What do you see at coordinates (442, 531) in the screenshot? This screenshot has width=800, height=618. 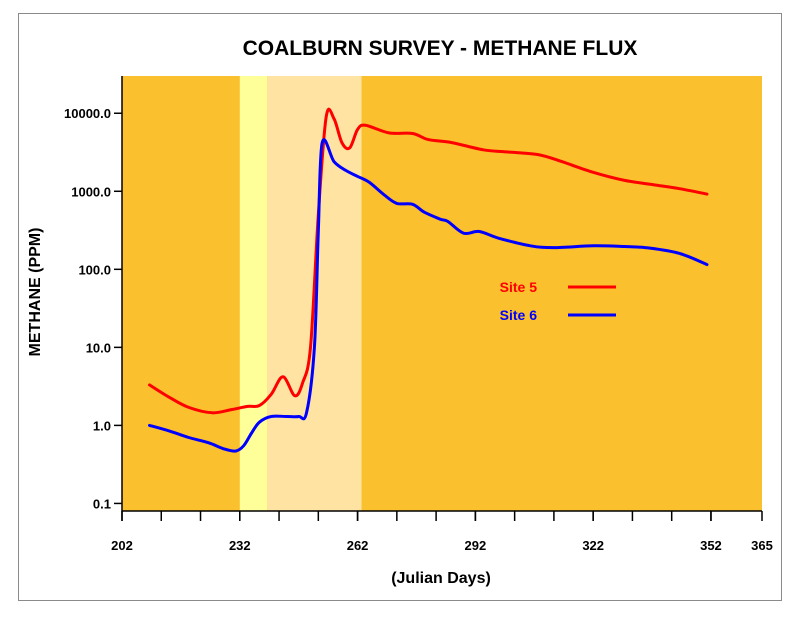 I see `x-axis: 202 232 262 292 322 352 365` at bounding box center [442, 531].